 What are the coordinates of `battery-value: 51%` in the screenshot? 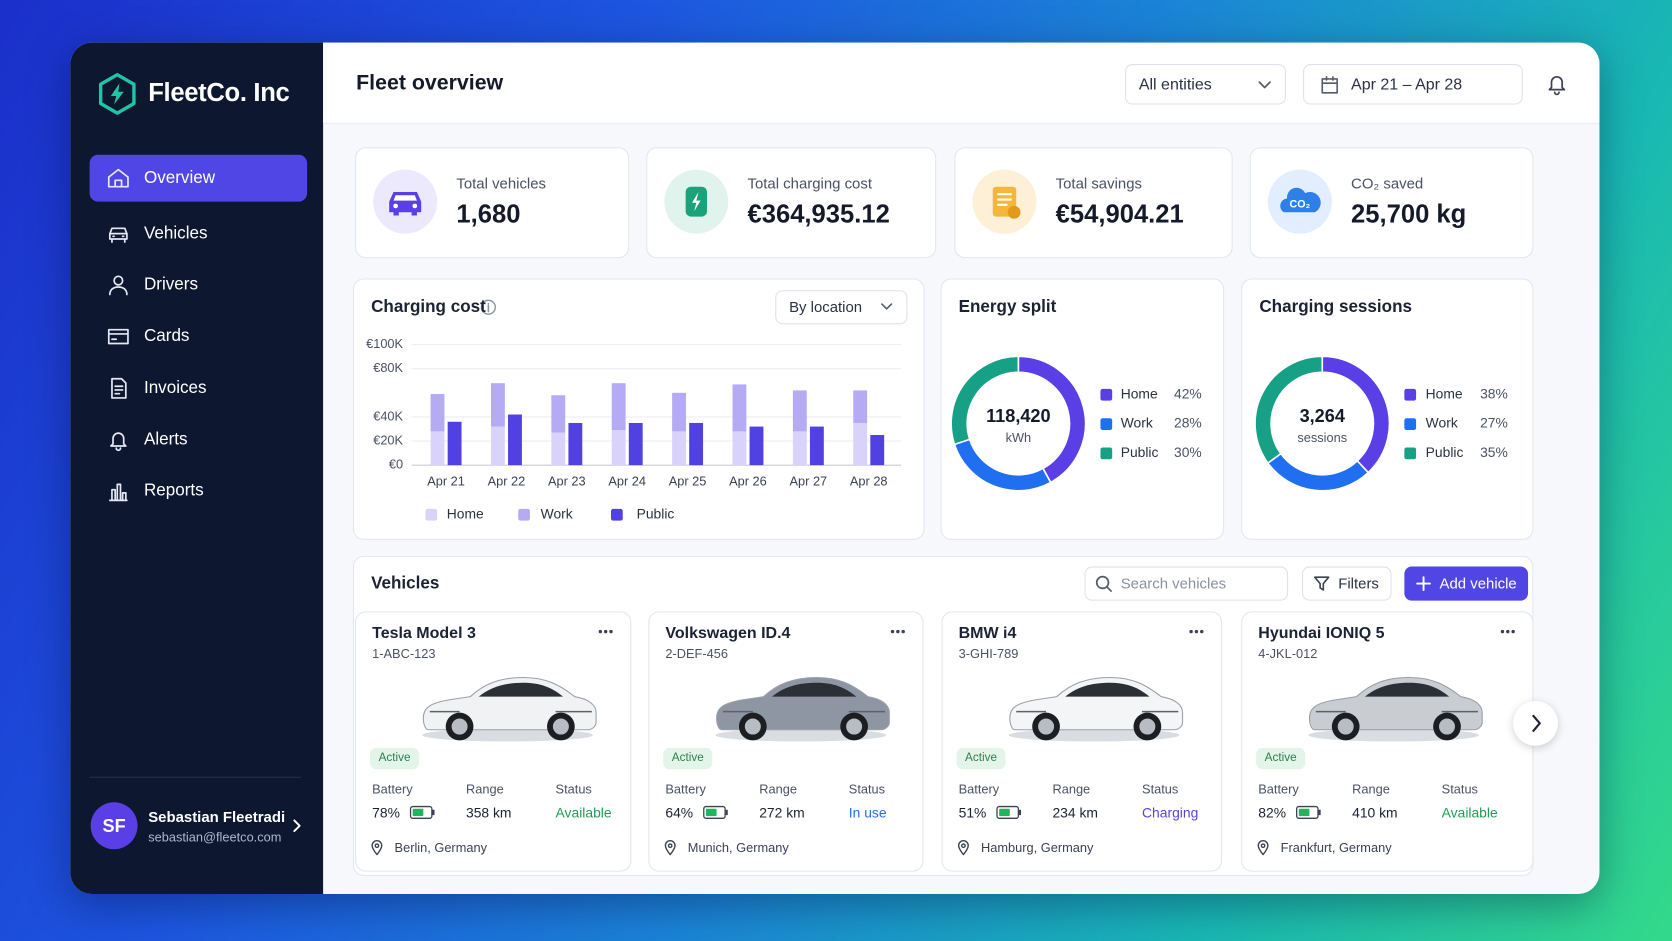 It's located at (972, 812).